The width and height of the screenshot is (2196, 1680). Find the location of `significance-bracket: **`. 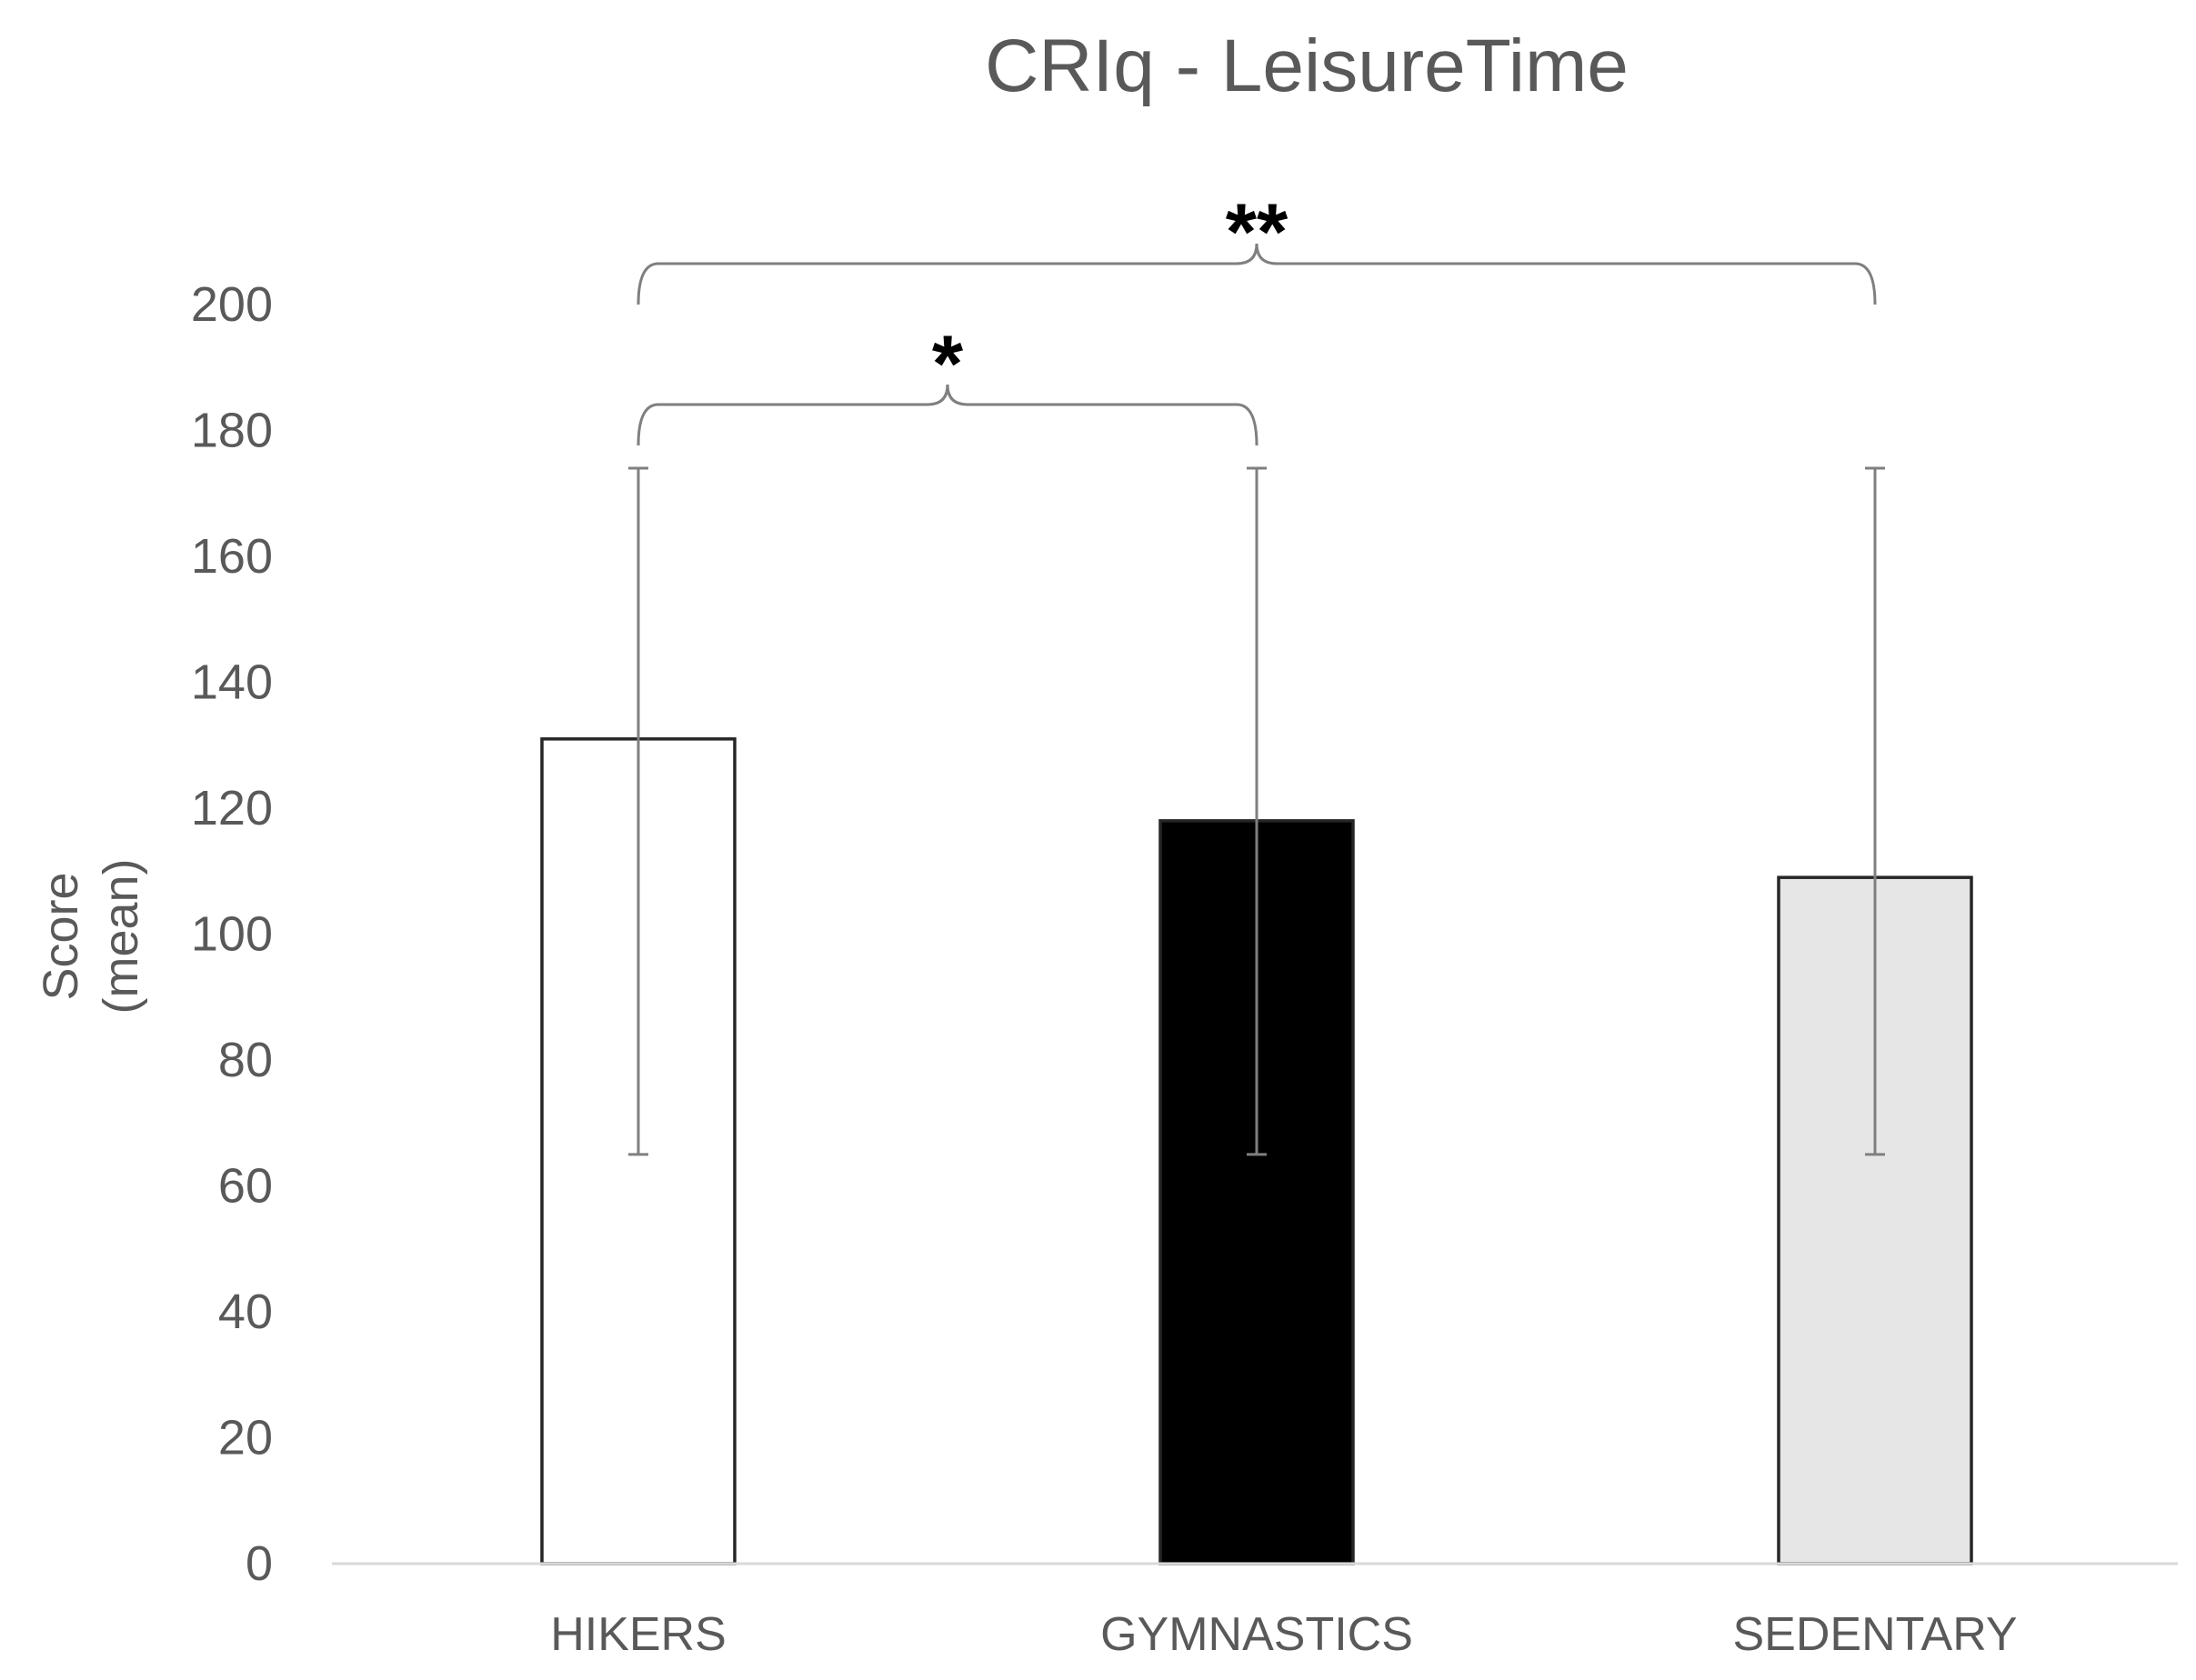

significance-bracket: ** is located at coordinates (1257, 245).